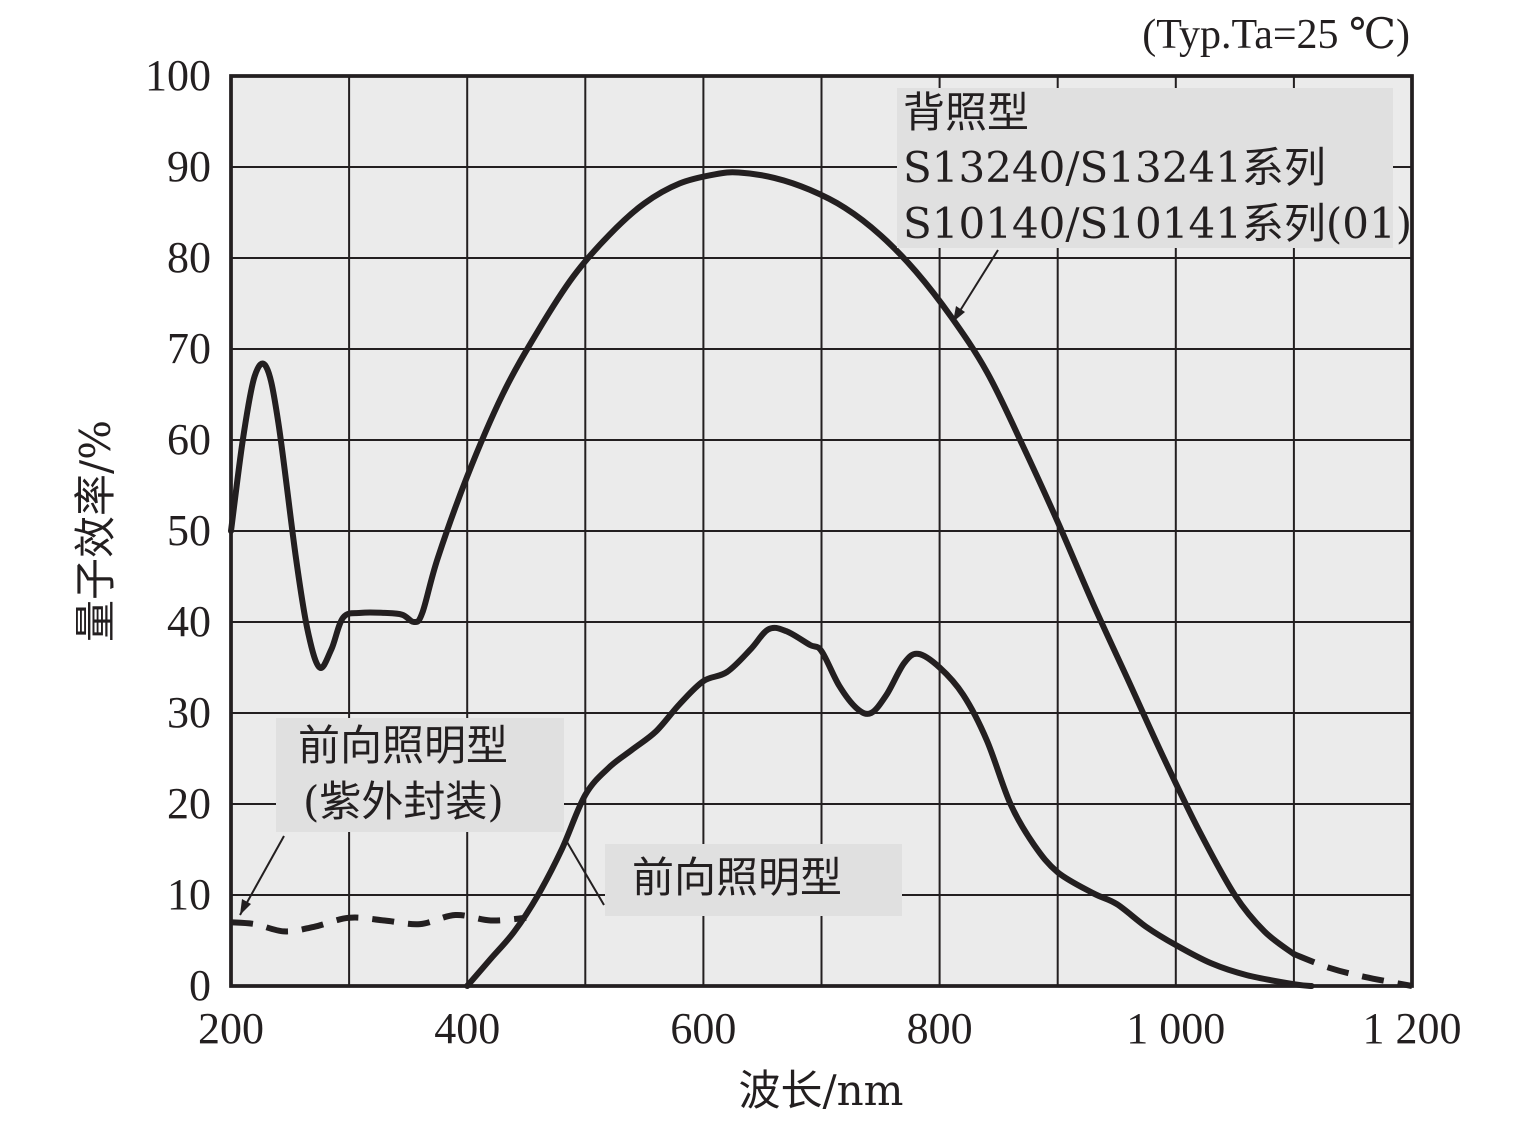 This screenshot has width=1535, height=1126. What do you see at coordinates (403, 745) in the screenshot?
I see `annotation-front-uv-line-1: 前向照明型` at bounding box center [403, 745].